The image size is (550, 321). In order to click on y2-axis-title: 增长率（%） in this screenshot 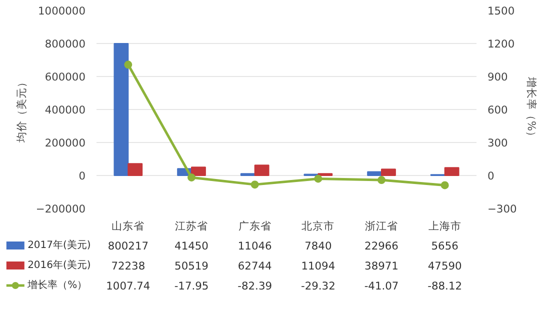, I will do `click(531, 109)`.